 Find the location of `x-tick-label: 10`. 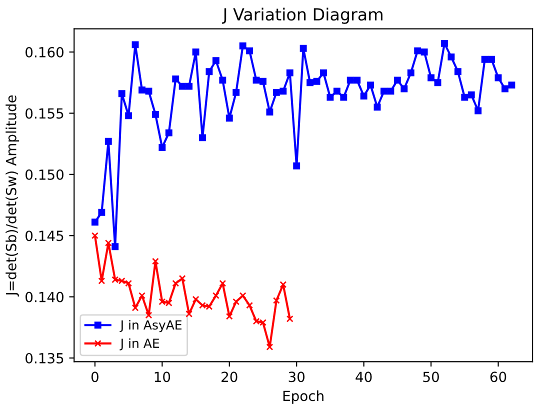

x-tick-label: 10 is located at coordinates (162, 377).